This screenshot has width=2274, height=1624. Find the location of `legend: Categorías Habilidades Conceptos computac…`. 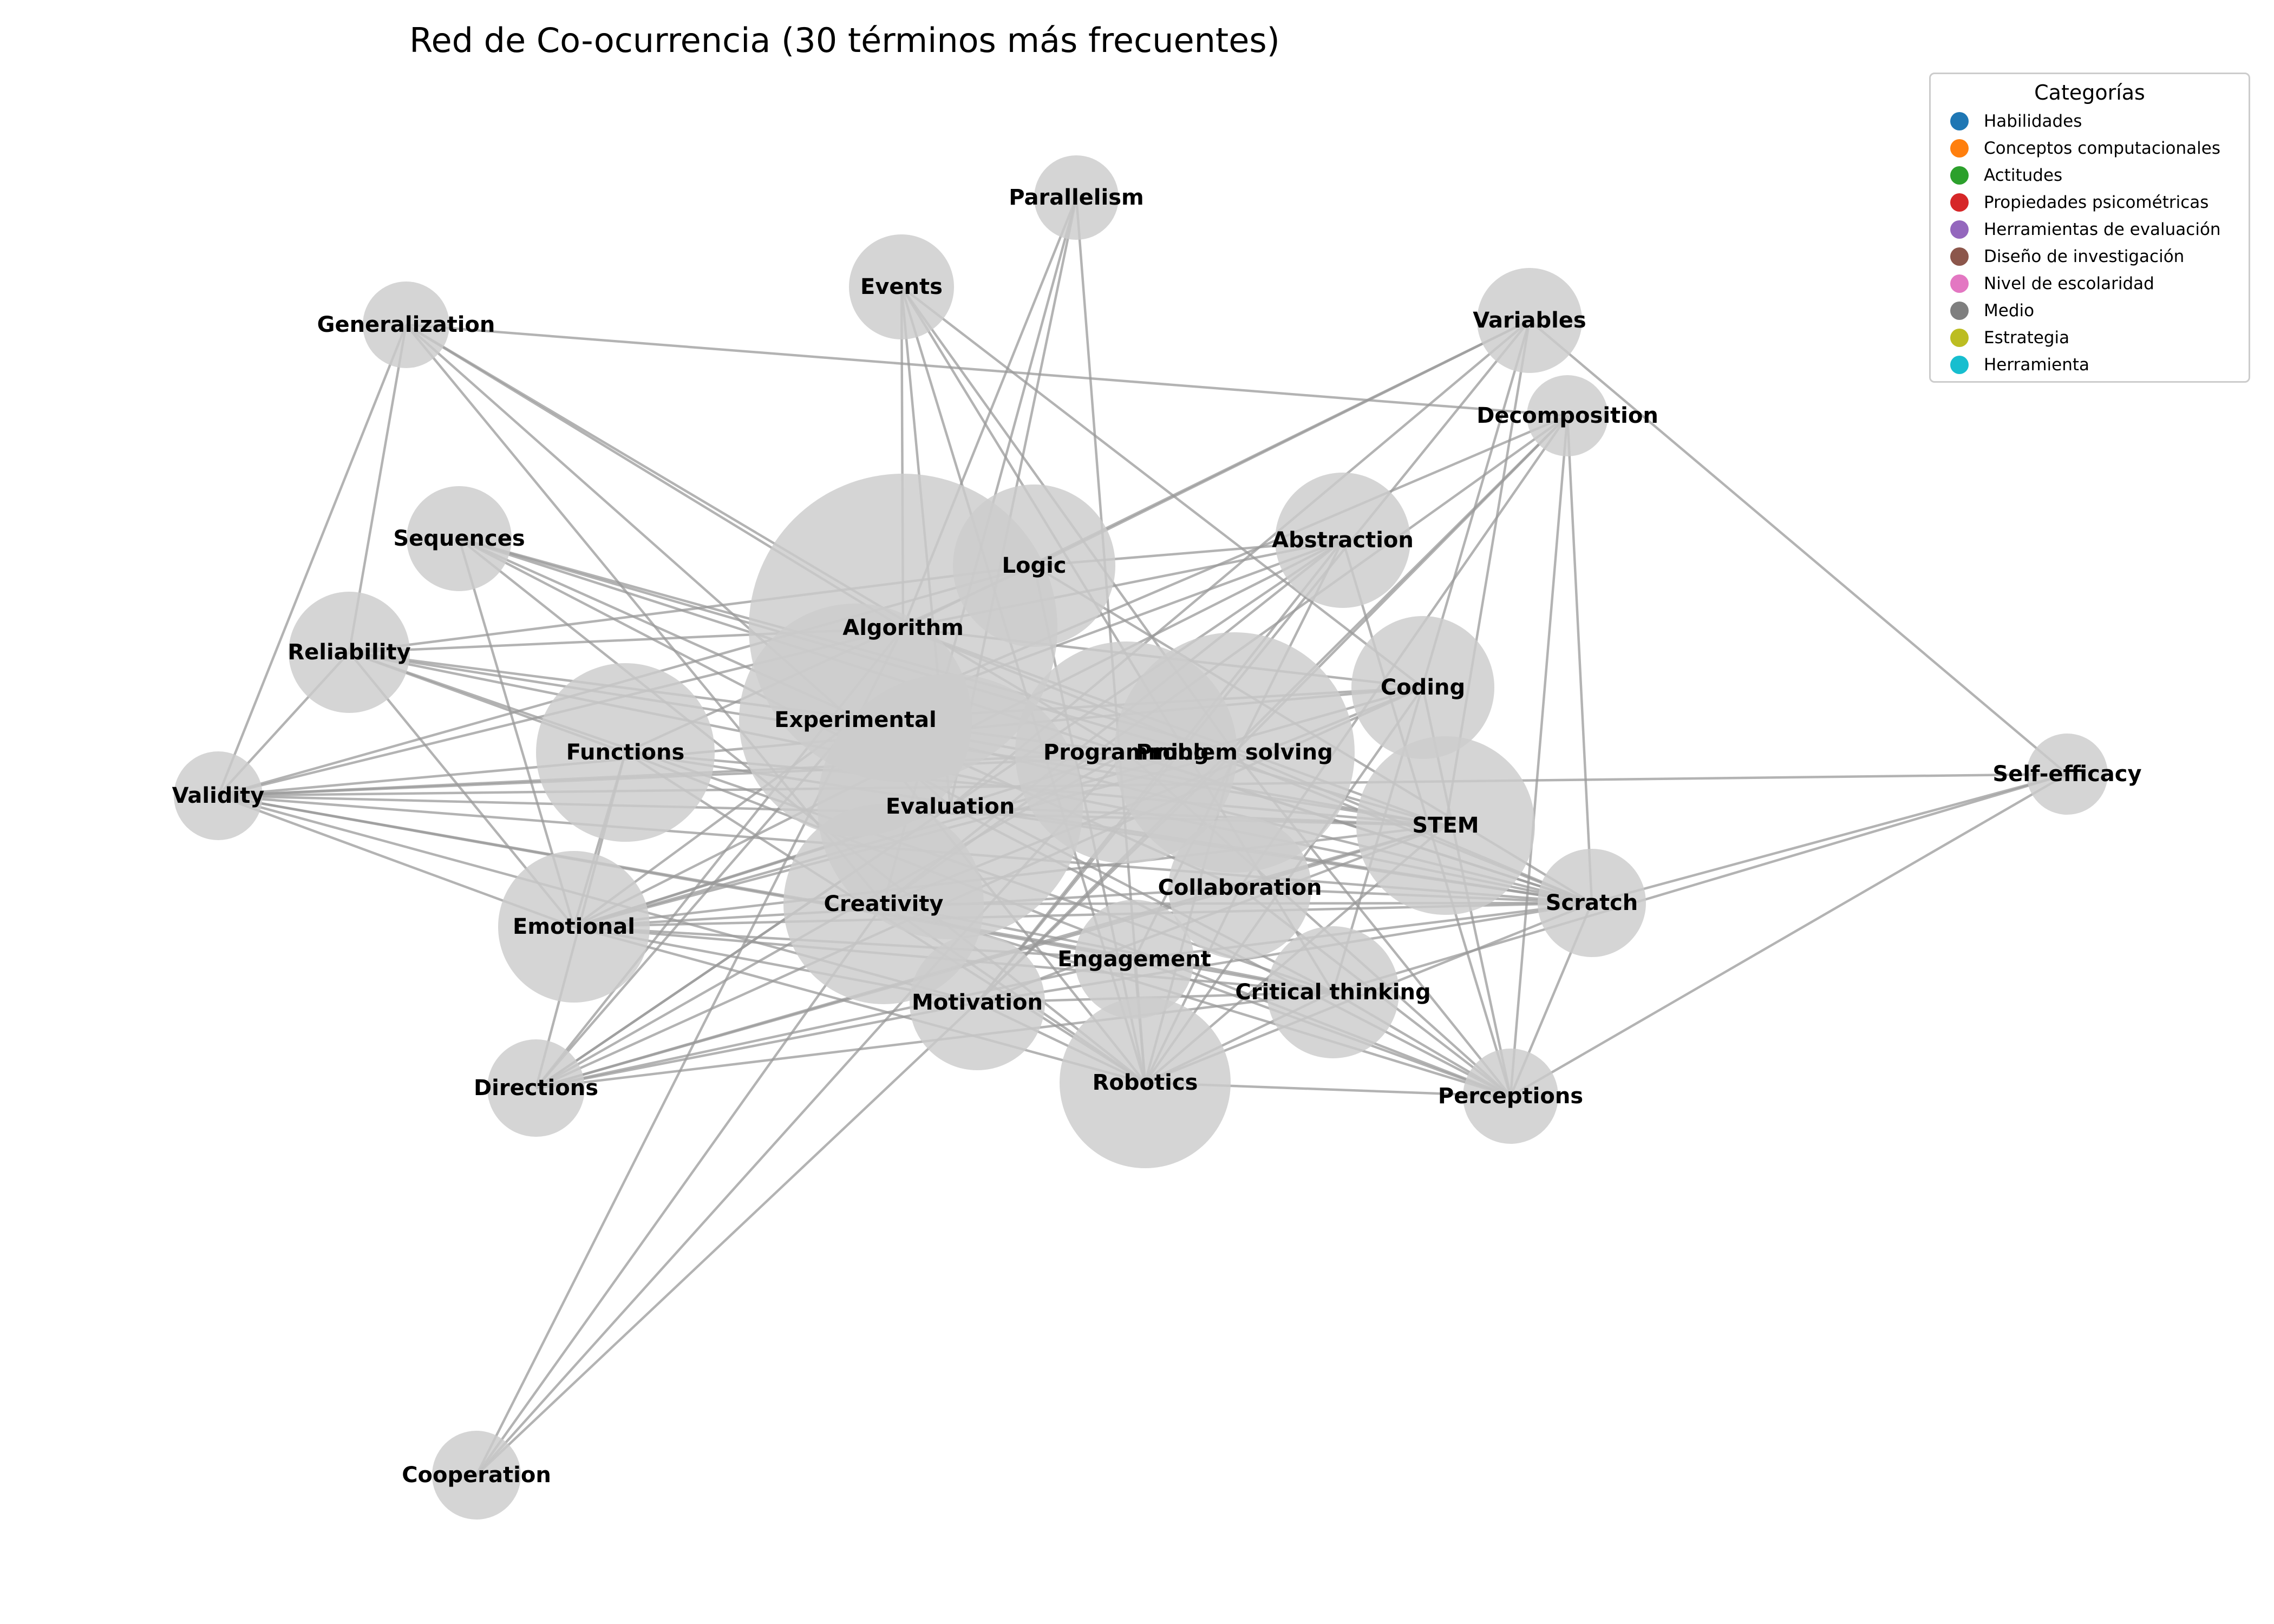

legend: Categorías Habilidades Conceptos computac… is located at coordinates (2089, 228).